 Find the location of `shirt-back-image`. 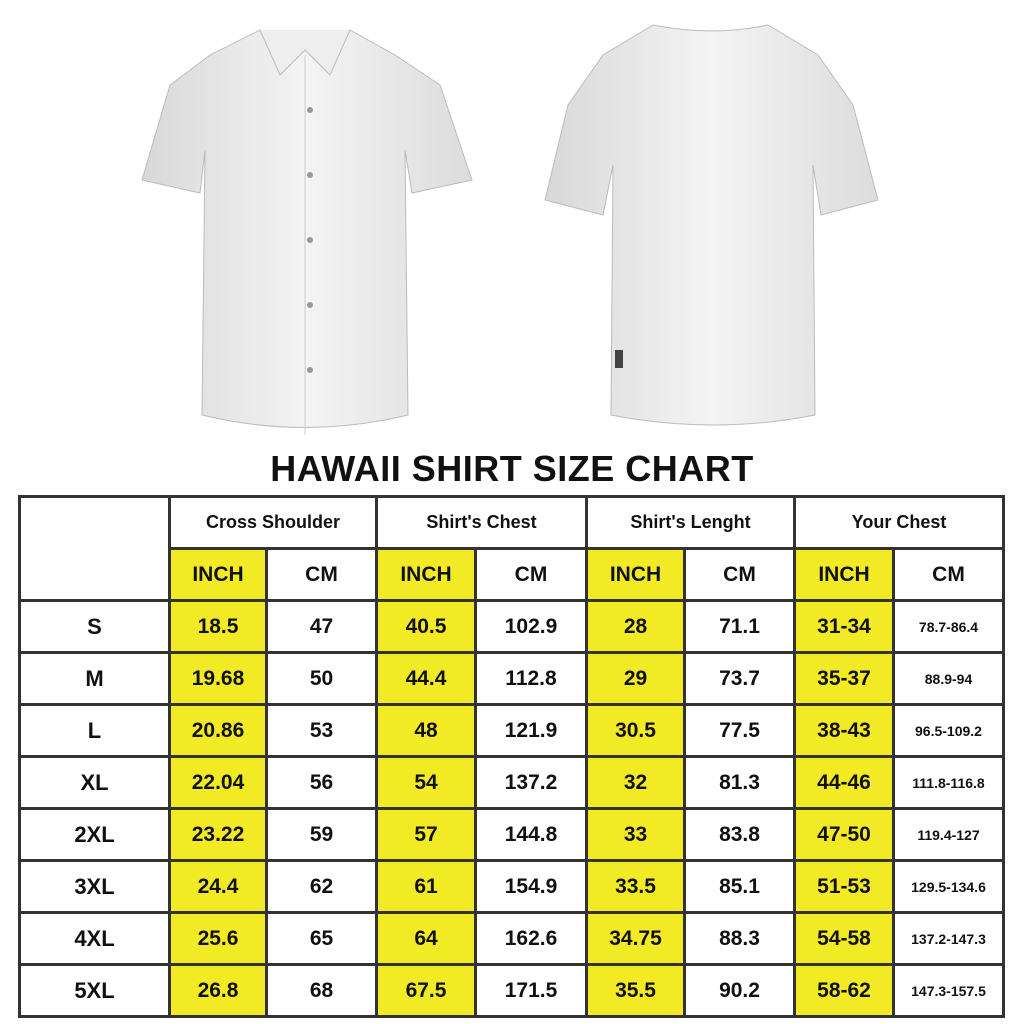

shirt-back-image is located at coordinates (711, 225).